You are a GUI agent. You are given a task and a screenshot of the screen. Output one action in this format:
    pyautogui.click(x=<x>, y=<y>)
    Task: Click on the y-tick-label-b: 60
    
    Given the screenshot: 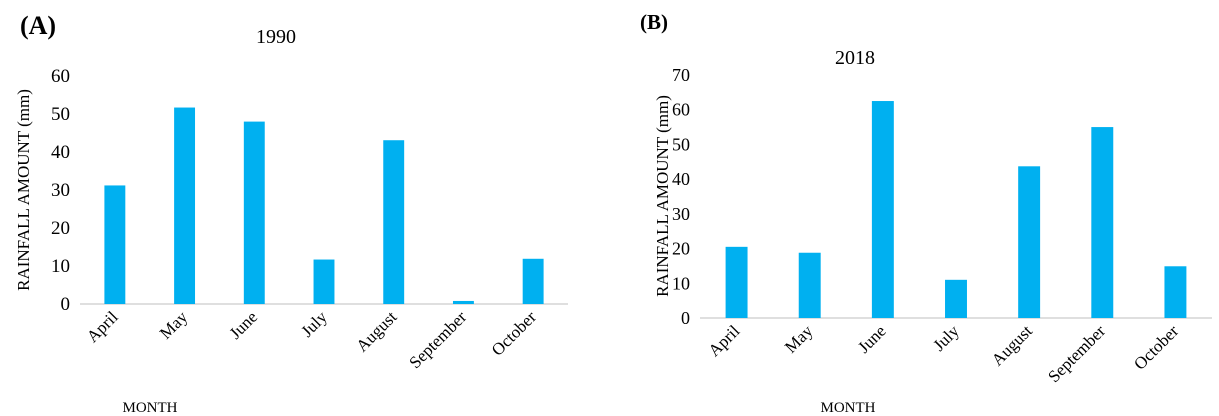 What is the action you would take?
    pyautogui.click(x=681, y=110)
    